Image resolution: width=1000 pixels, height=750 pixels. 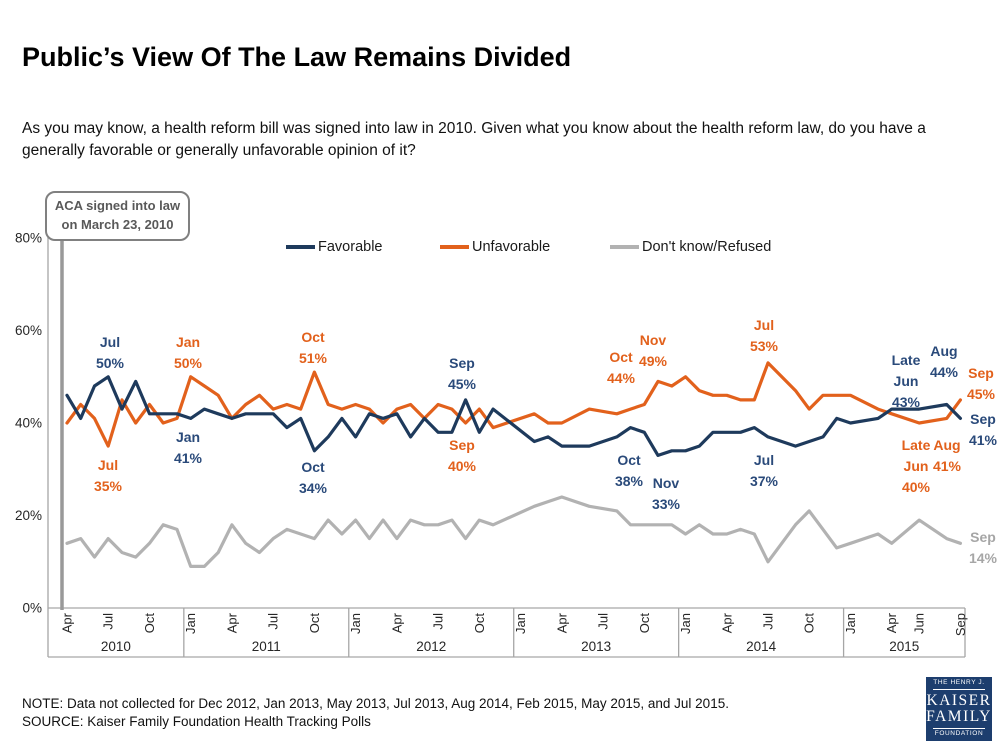 I want to click on favorable-point-label: Late Jun 43%, so click(x=906, y=381).